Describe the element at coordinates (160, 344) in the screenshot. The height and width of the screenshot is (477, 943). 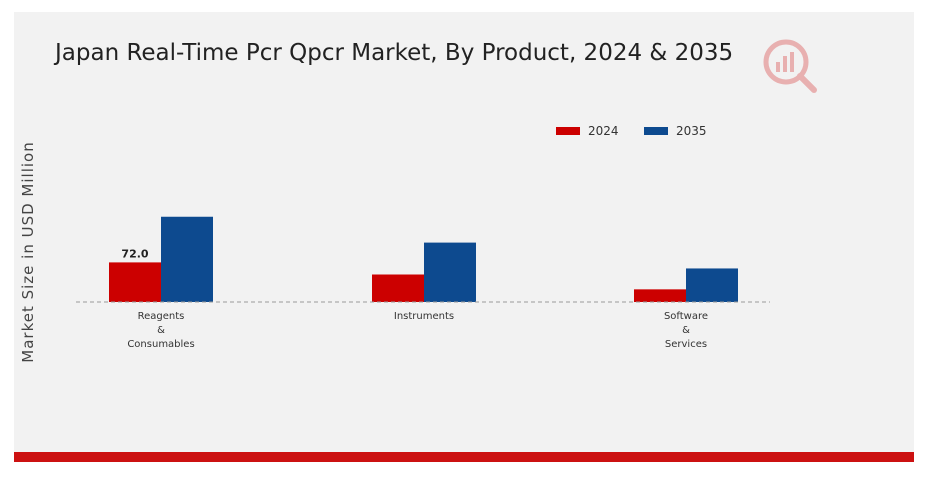
I see `x-tick-label-0-2: Consumables` at that location.